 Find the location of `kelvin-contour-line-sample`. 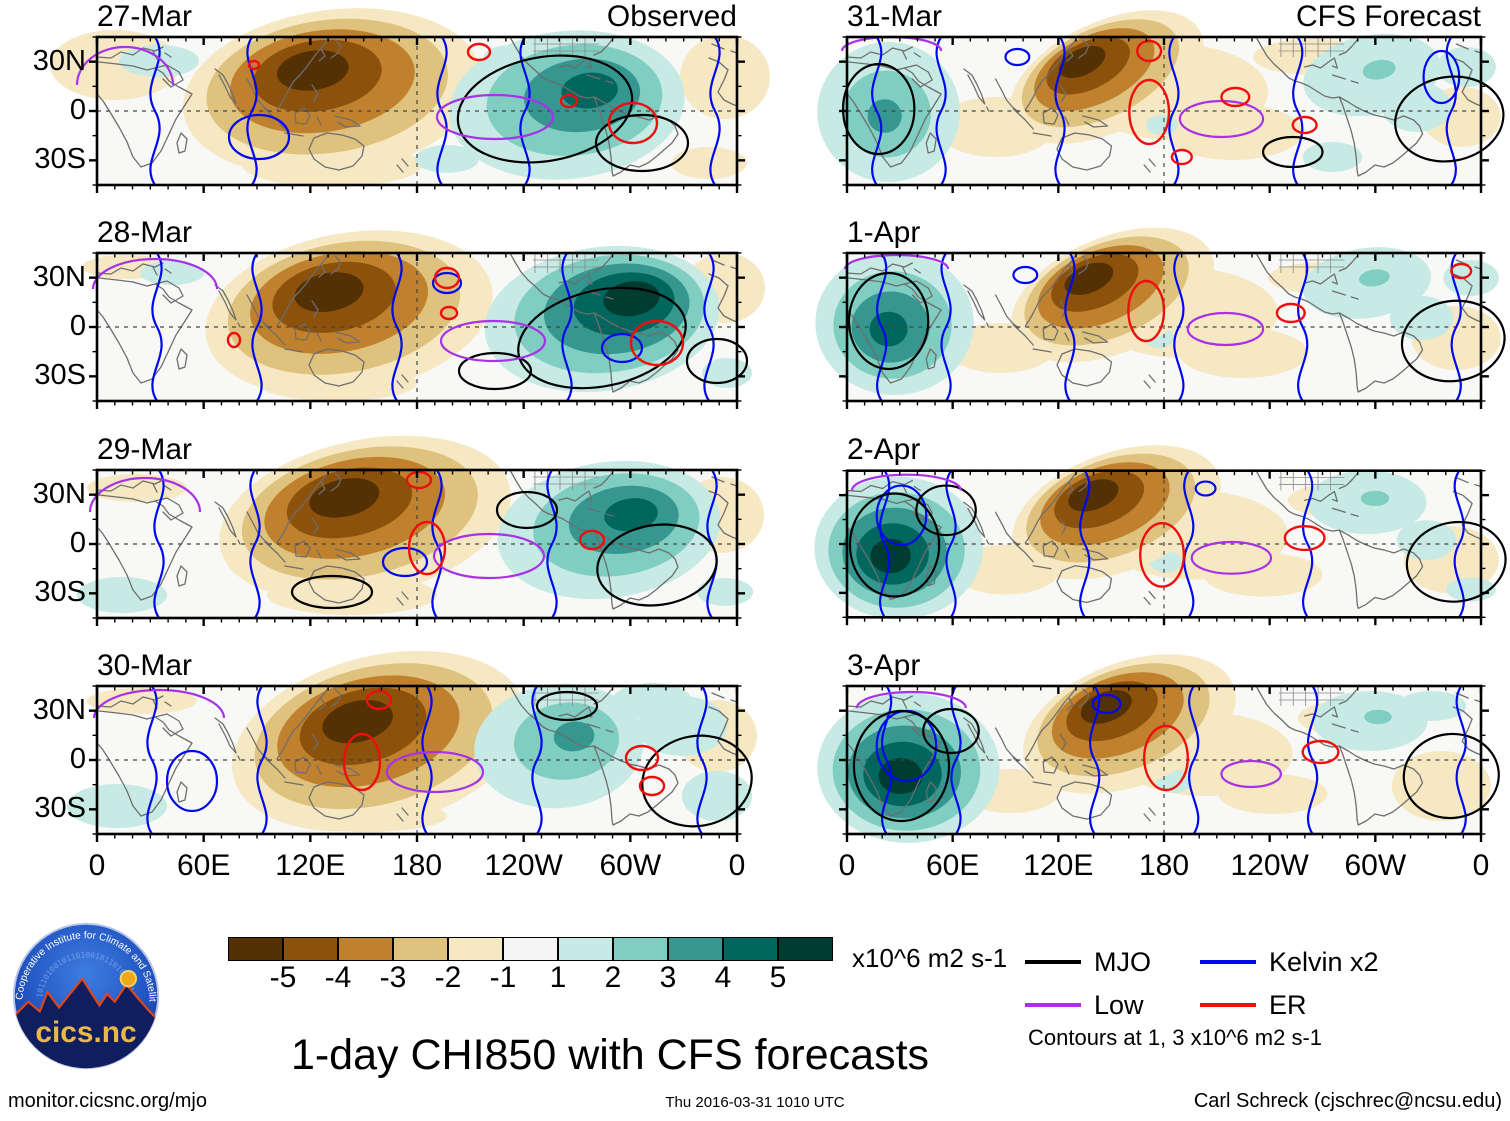

kelvin-contour-line-sample is located at coordinates (1228, 962).